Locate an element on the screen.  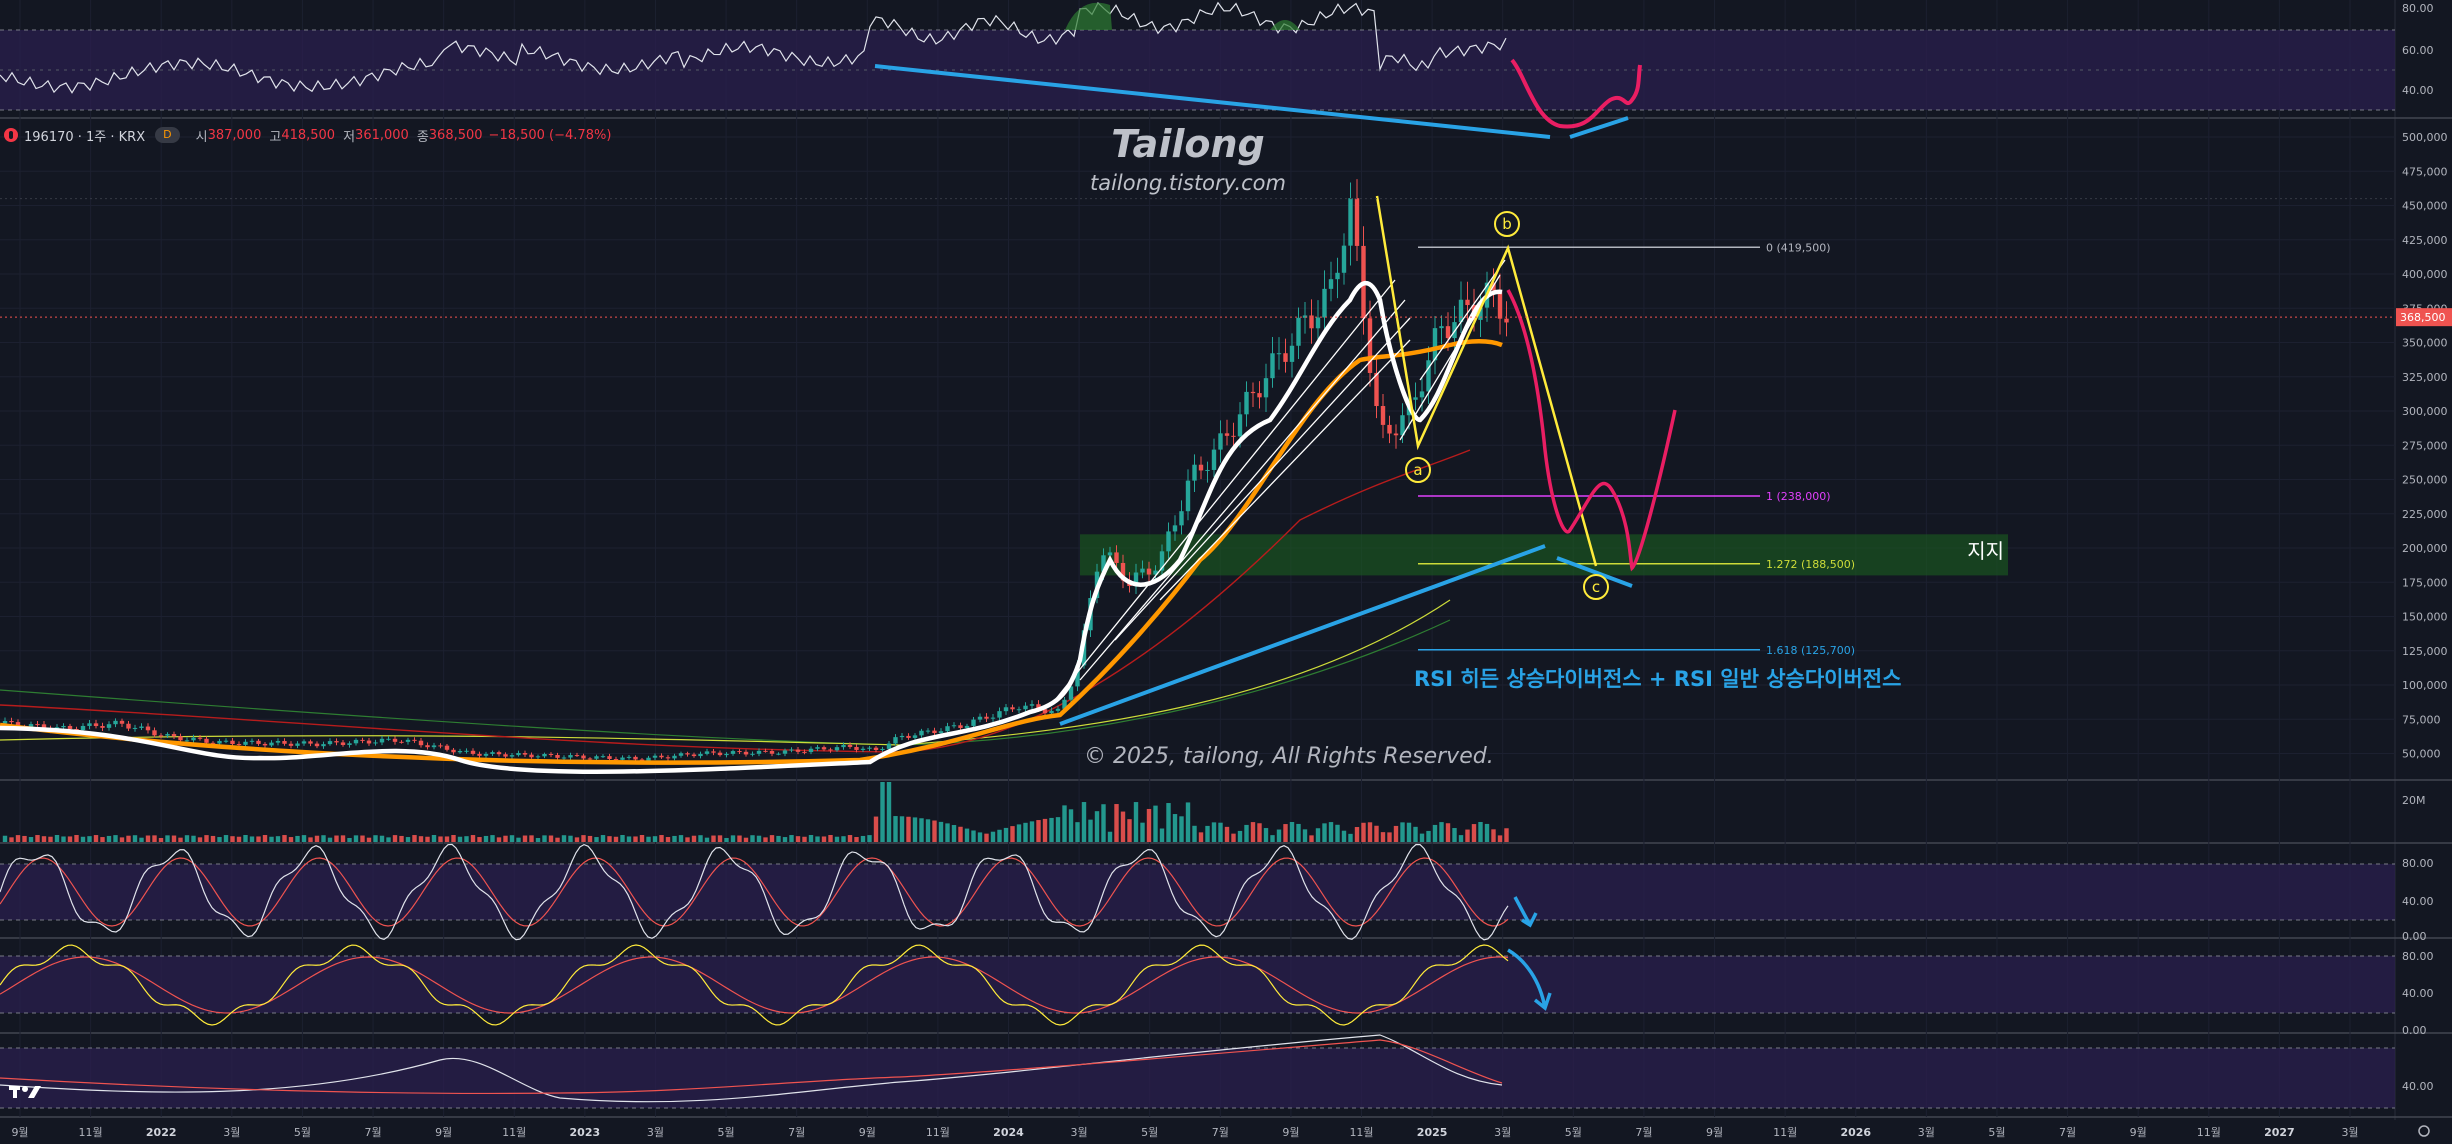
stoch1-signal-line is located at coordinates (754, 892).